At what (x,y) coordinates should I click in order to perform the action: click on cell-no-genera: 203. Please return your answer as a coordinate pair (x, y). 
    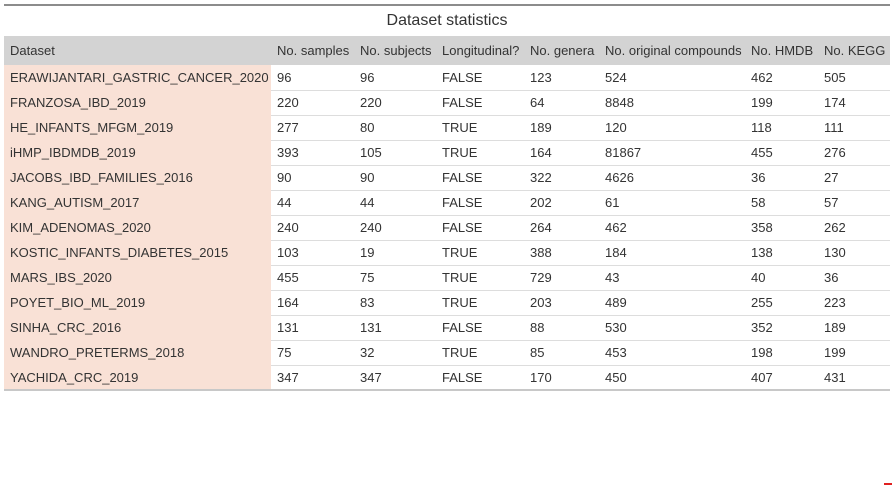
    Looking at the image, I should click on (561, 303).